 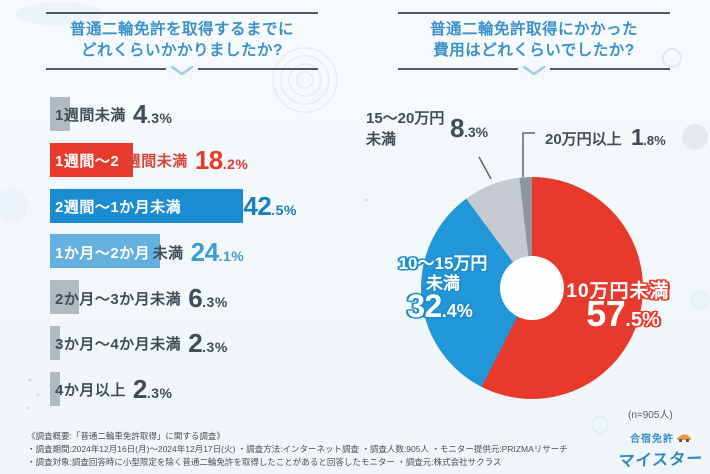 What do you see at coordinates (623, 313) in the screenshot?
I see `slice-value-under-100k: 57.5%` at bounding box center [623, 313].